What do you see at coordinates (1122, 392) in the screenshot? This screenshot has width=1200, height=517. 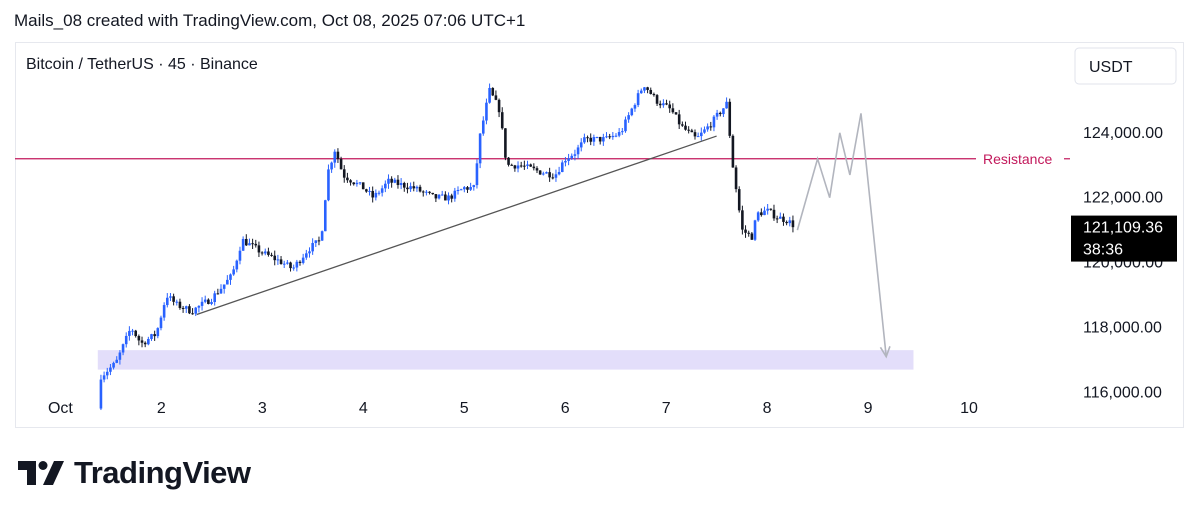 I see `y-tick-label: 116,000.00` at bounding box center [1122, 392].